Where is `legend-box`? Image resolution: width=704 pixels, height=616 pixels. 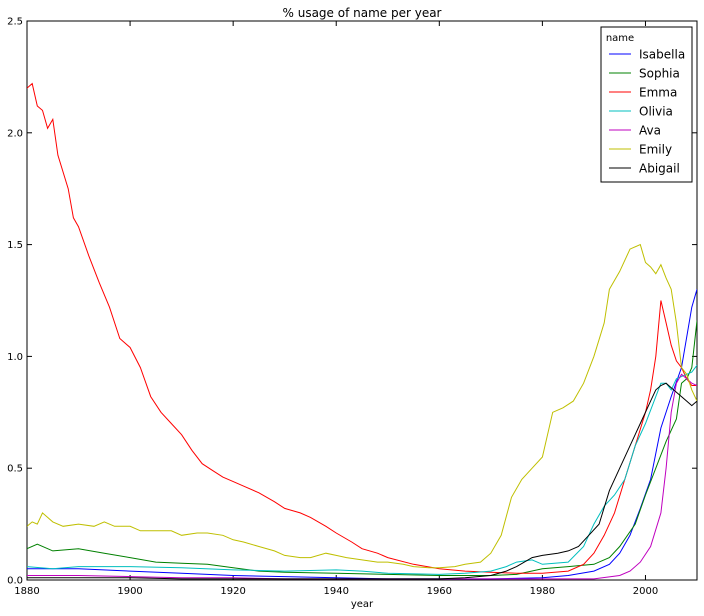
legend-box is located at coordinates (646, 104).